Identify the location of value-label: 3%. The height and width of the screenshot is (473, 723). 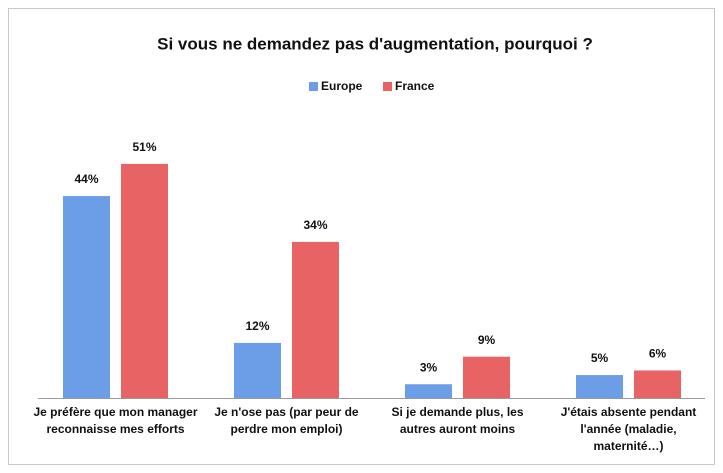
(429, 367).